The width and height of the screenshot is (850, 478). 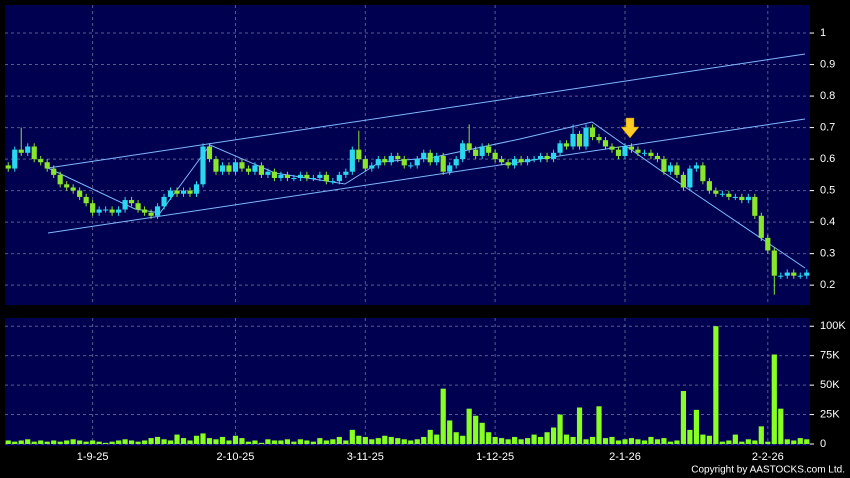 I want to click on copyright: Copyright by AASTOCKS.com Ltd., so click(x=768, y=470).